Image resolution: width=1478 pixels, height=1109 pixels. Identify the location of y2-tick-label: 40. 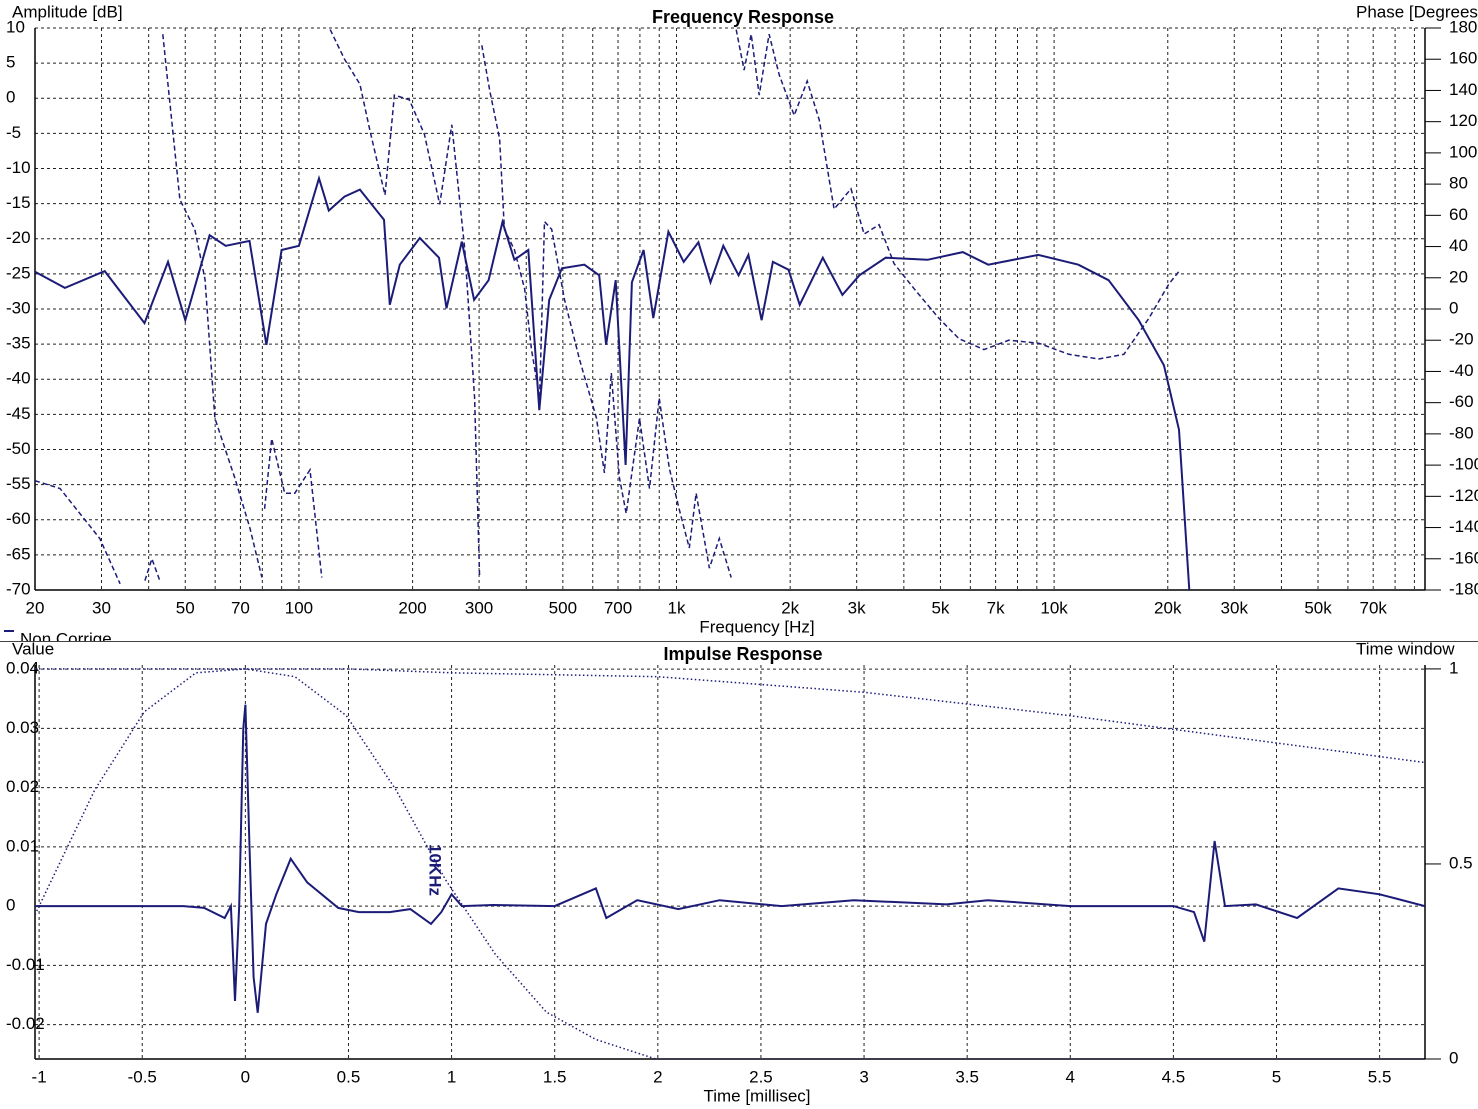
(1458, 245).